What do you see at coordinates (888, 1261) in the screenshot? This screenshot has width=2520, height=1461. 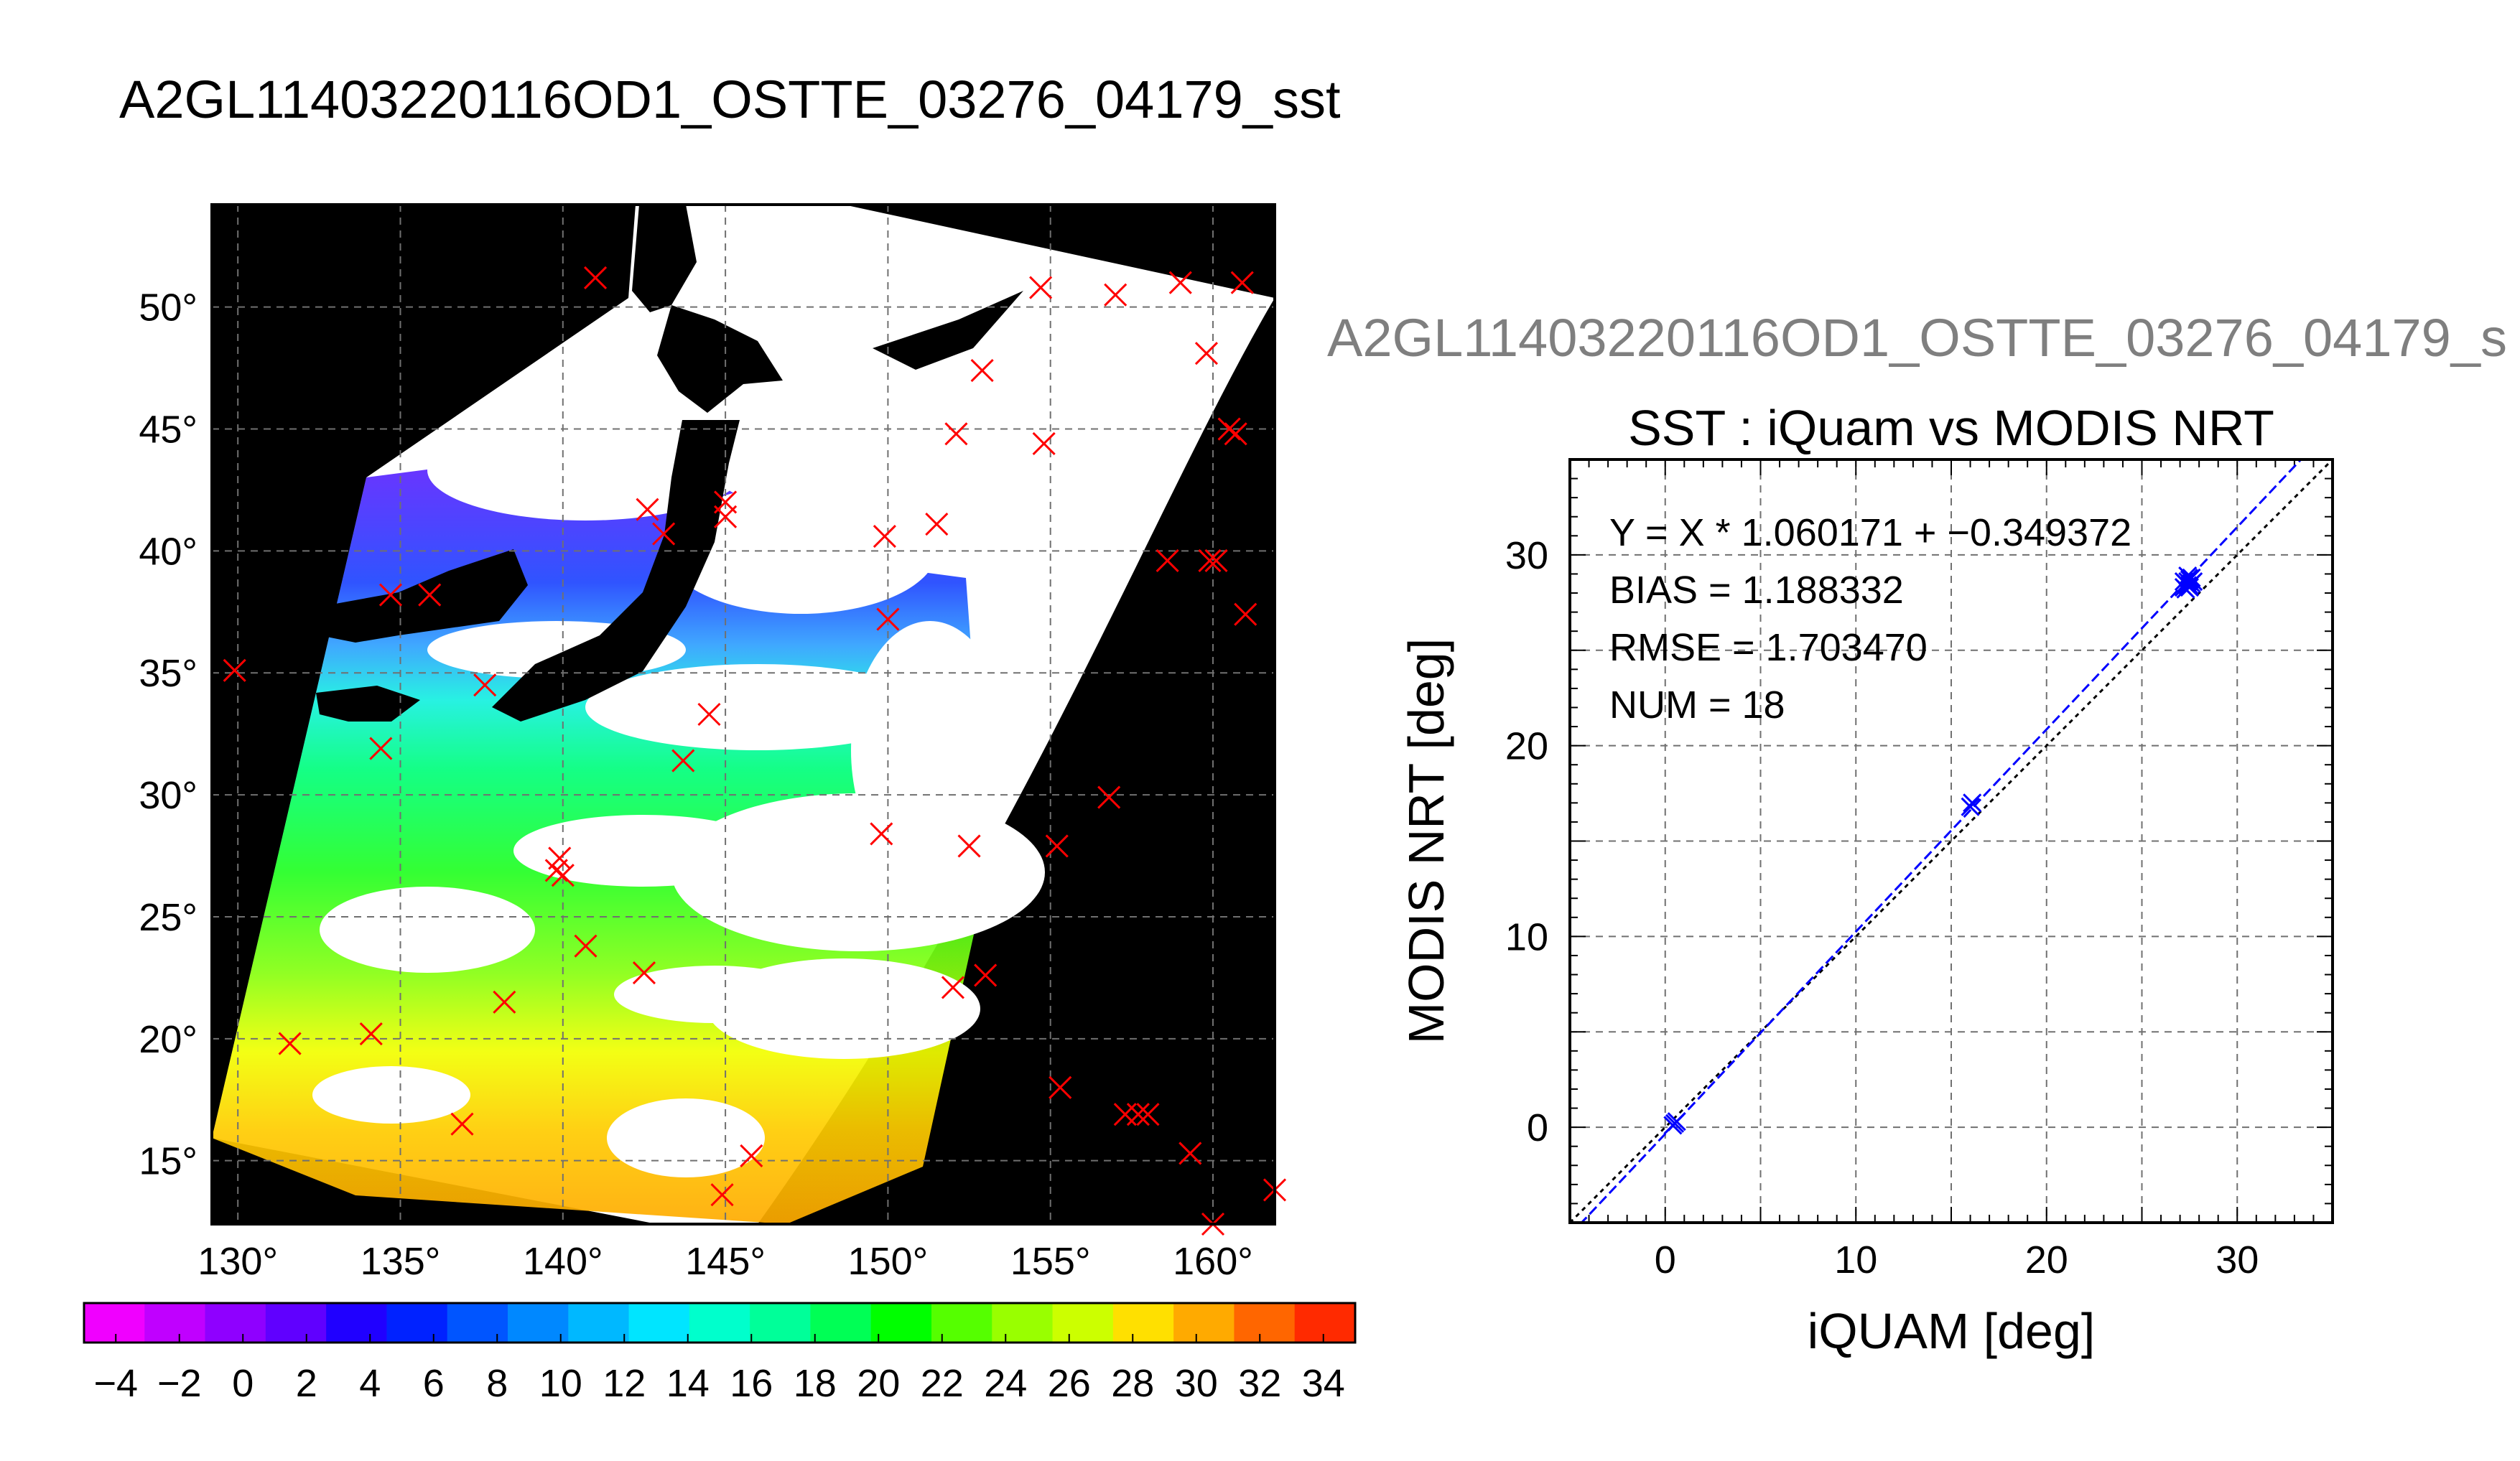 I see `map-lon-tick-label: 150°` at bounding box center [888, 1261].